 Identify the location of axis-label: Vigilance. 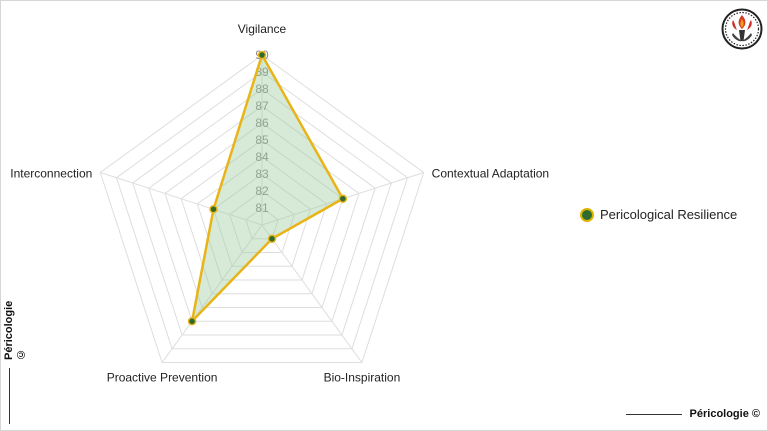
(262, 29).